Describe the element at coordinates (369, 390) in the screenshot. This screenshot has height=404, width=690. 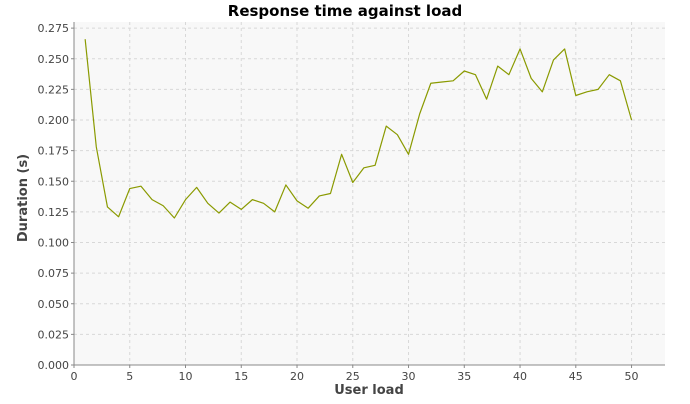
I see `x-axis-title: User load` at that location.